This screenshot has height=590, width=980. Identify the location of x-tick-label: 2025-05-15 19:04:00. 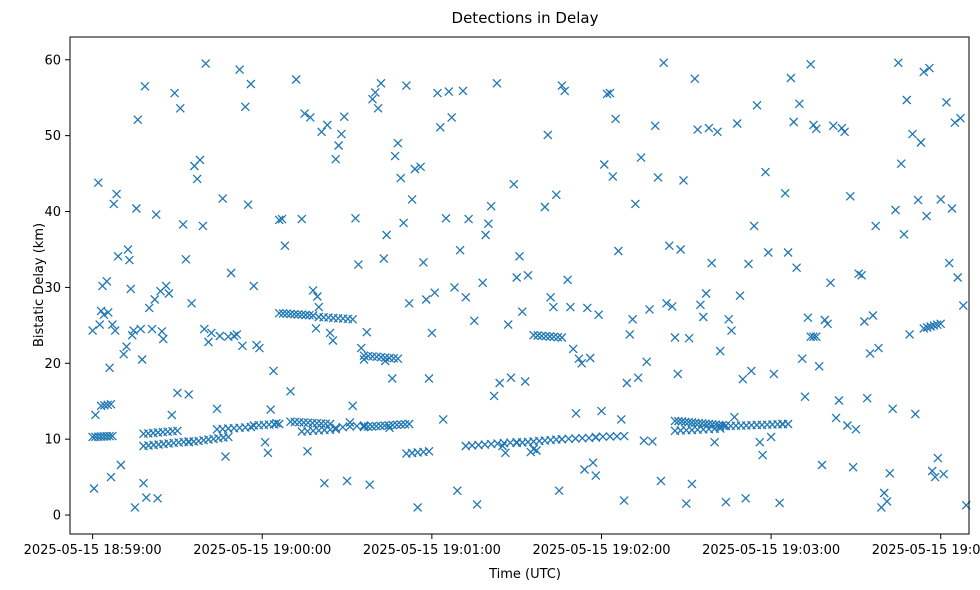
(926, 550).